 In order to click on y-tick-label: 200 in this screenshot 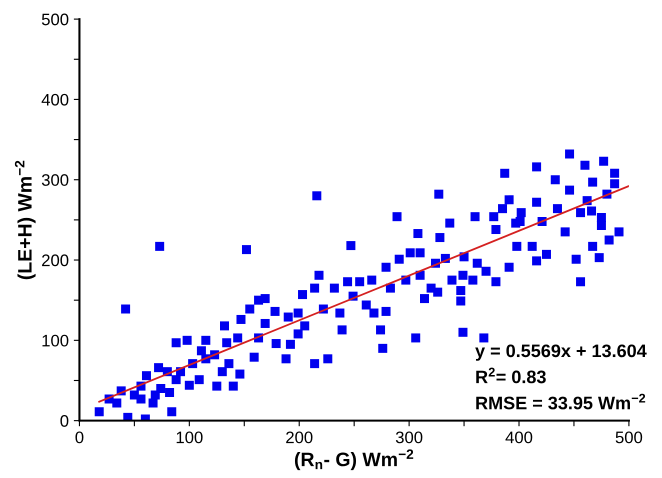, I will do `click(55, 260)`.